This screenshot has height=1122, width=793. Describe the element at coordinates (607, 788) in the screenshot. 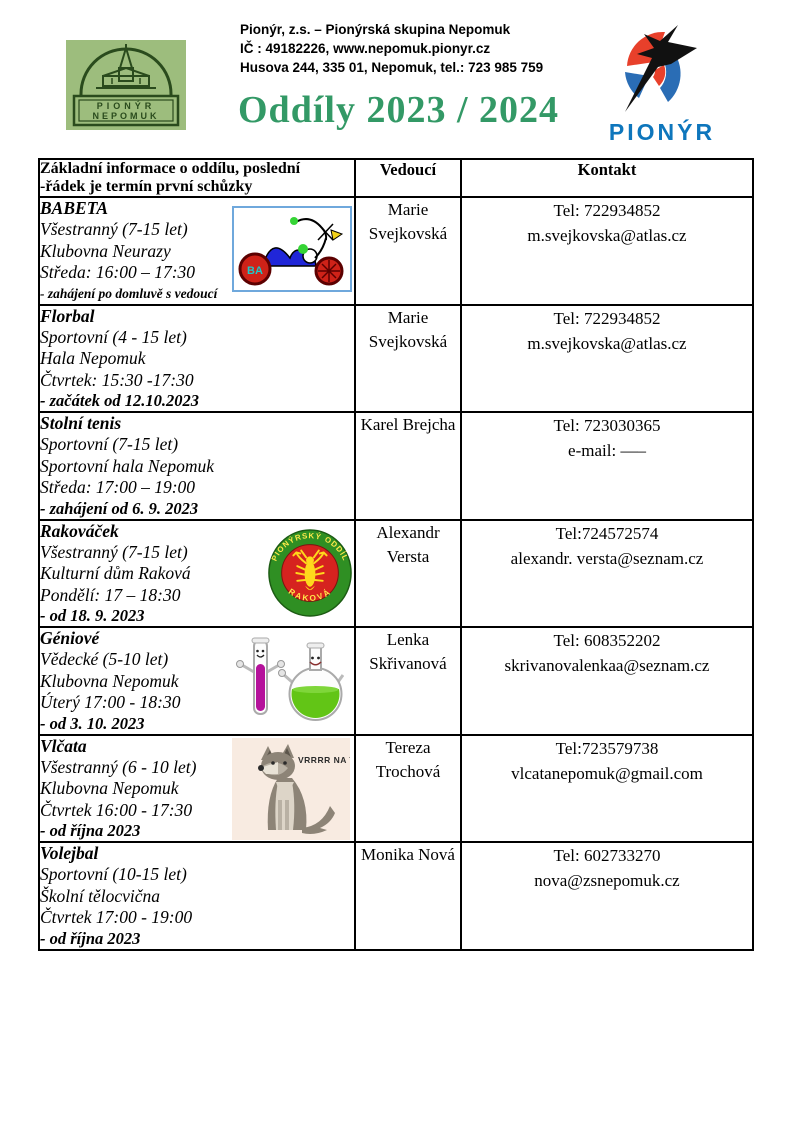

I see `contact-cell: Tel:723579738 vlcatanepomuk@gmail.com` at that location.